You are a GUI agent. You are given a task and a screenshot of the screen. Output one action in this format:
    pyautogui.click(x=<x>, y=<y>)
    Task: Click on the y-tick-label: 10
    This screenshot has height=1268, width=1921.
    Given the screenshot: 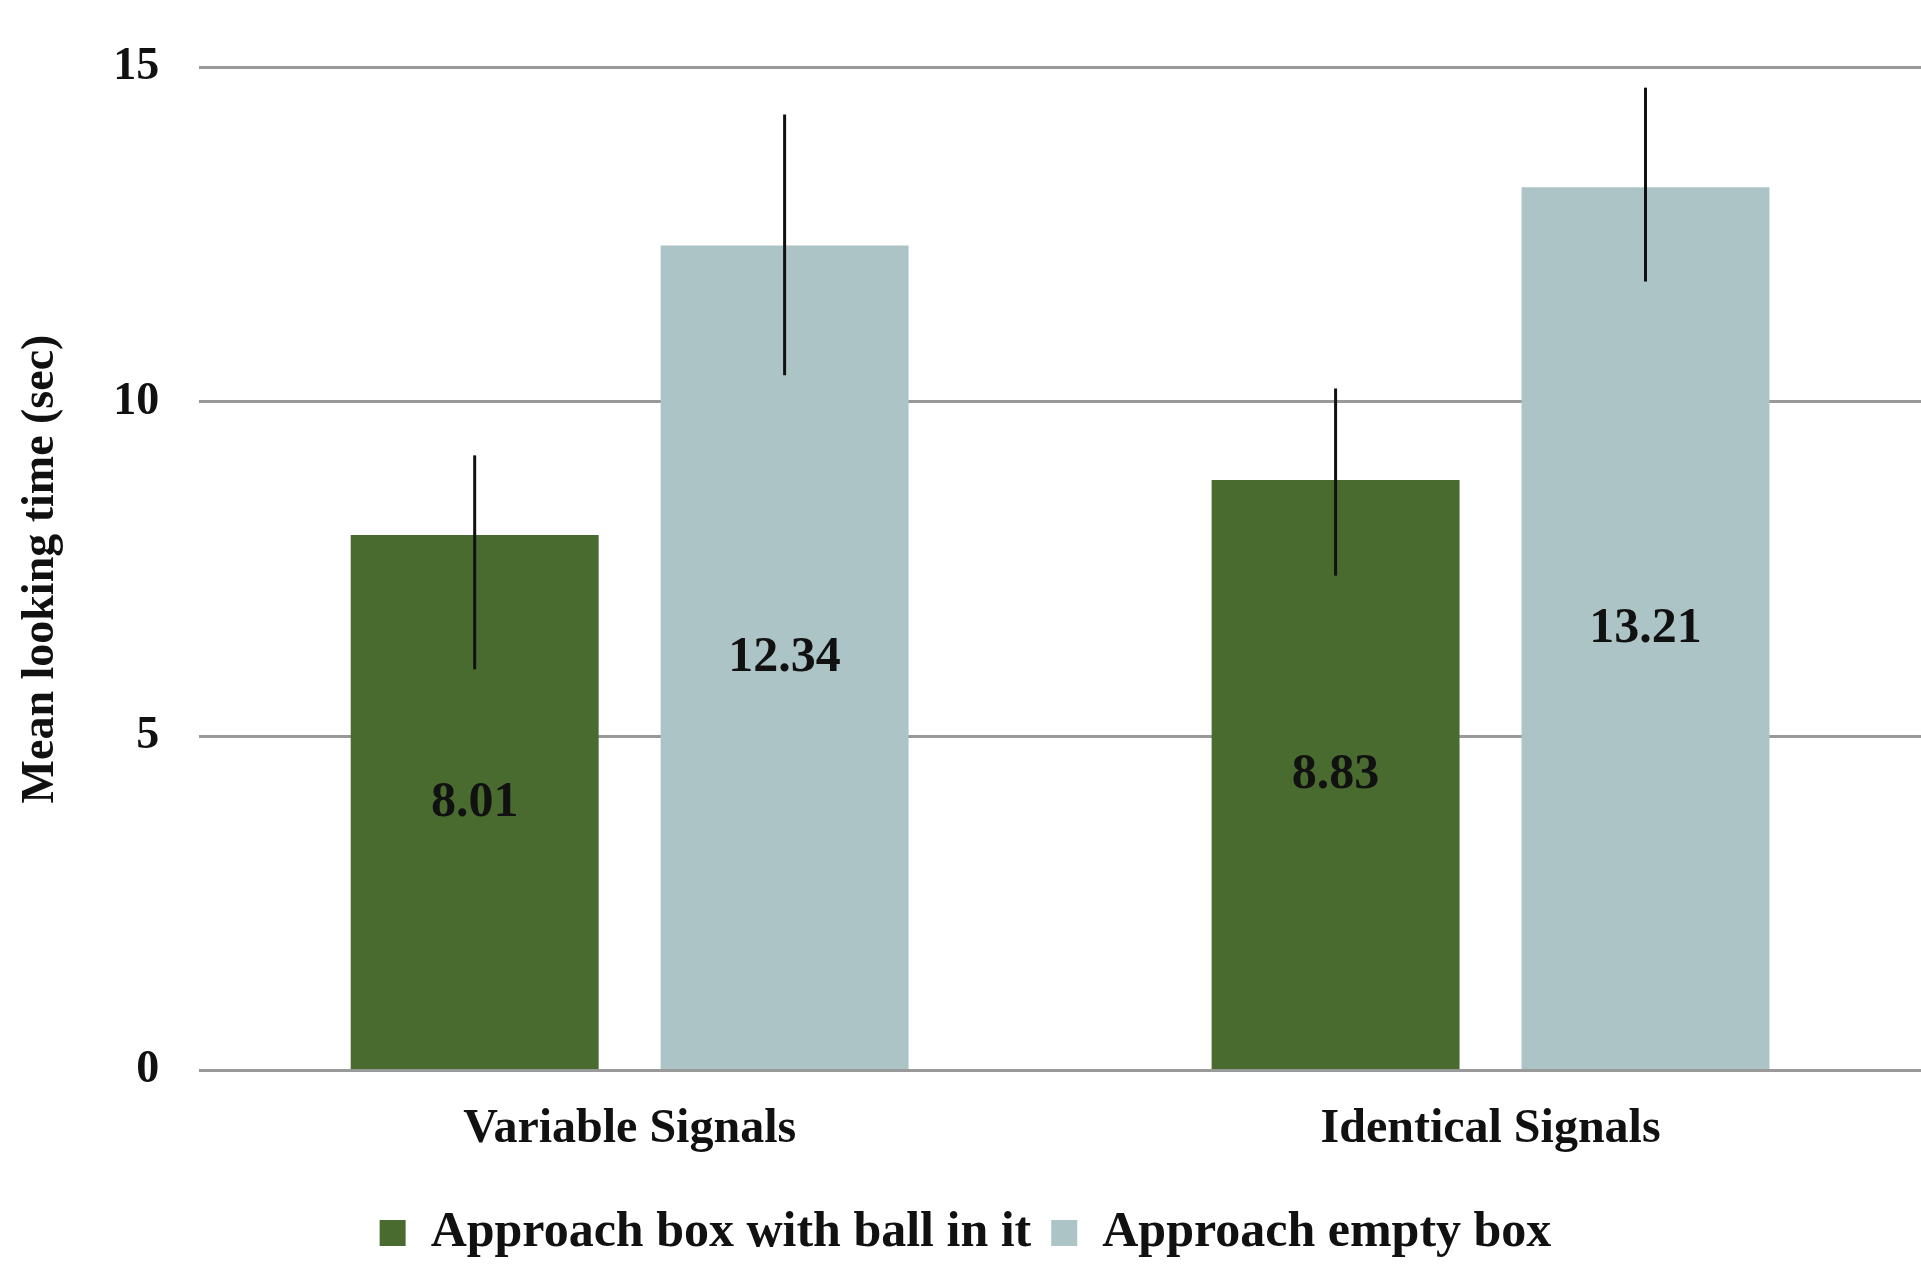 What is the action you would take?
    pyautogui.click(x=136, y=398)
    